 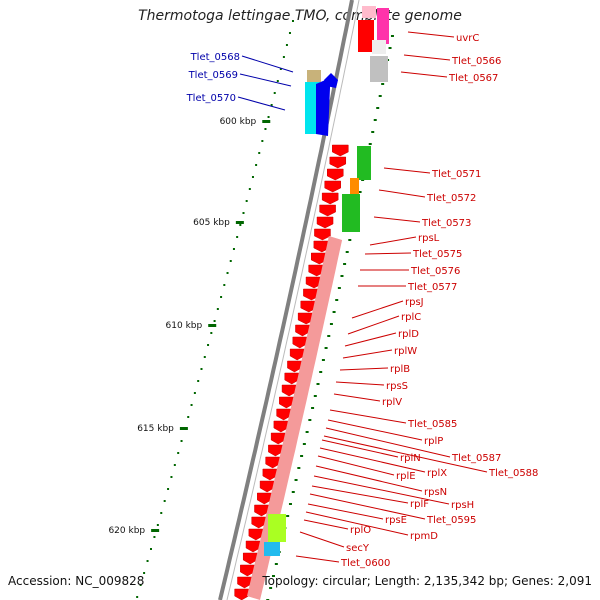 What do you see at coordinates (358, 548) in the screenshot?
I see `gene-label-secY: secY` at bounding box center [358, 548].